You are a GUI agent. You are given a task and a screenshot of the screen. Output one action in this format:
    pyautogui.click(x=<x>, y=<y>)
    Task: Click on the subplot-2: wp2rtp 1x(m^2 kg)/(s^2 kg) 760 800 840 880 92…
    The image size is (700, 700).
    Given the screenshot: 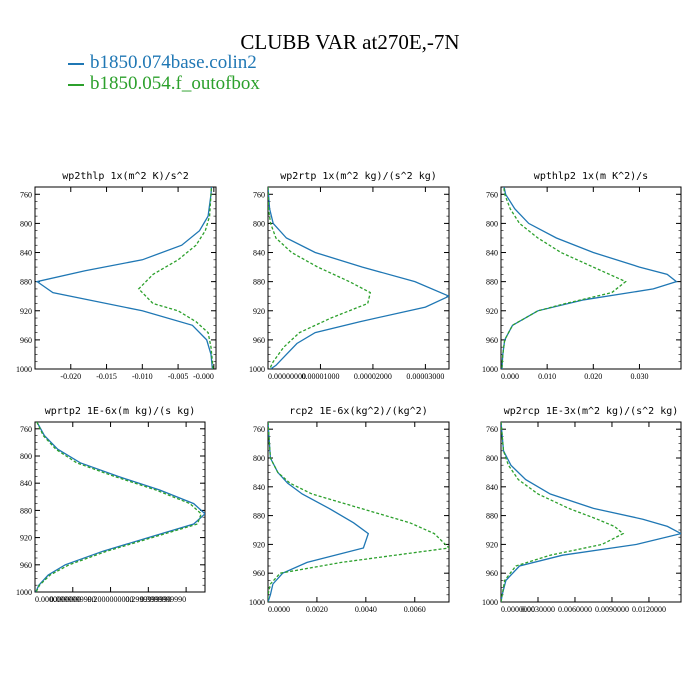 What is the action you would take?
    pyautogui.click(x=349, y=276)
    